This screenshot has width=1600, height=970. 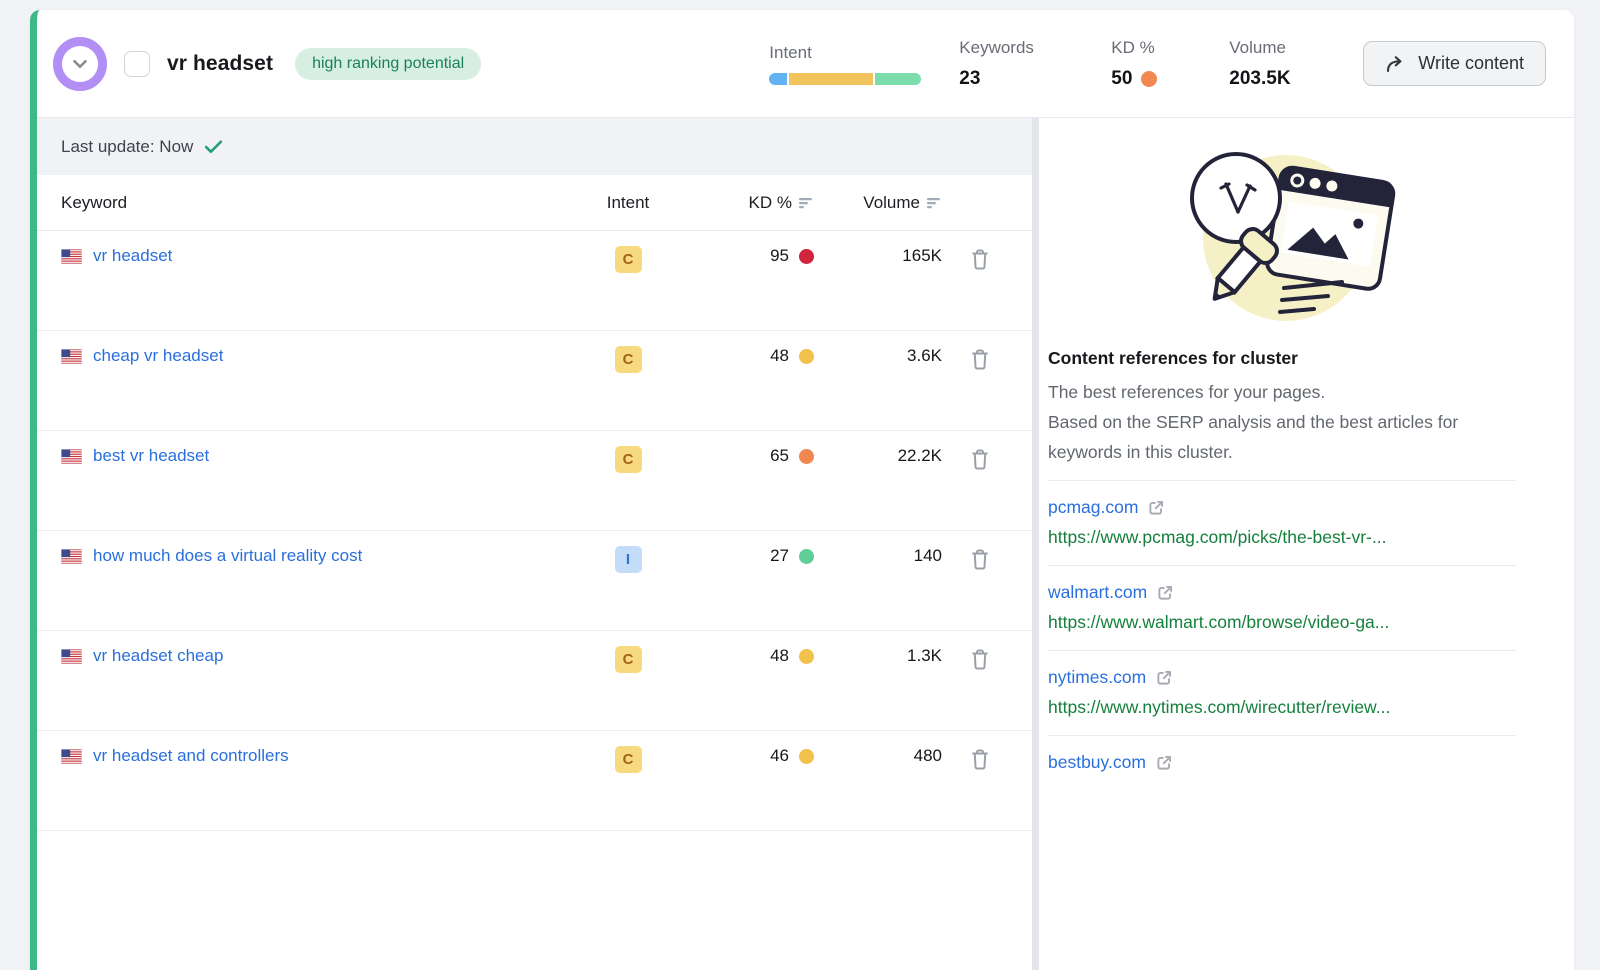 I want to click on table-row: cheap vr headset C 48 3.6K, so click(x=534, y=381).